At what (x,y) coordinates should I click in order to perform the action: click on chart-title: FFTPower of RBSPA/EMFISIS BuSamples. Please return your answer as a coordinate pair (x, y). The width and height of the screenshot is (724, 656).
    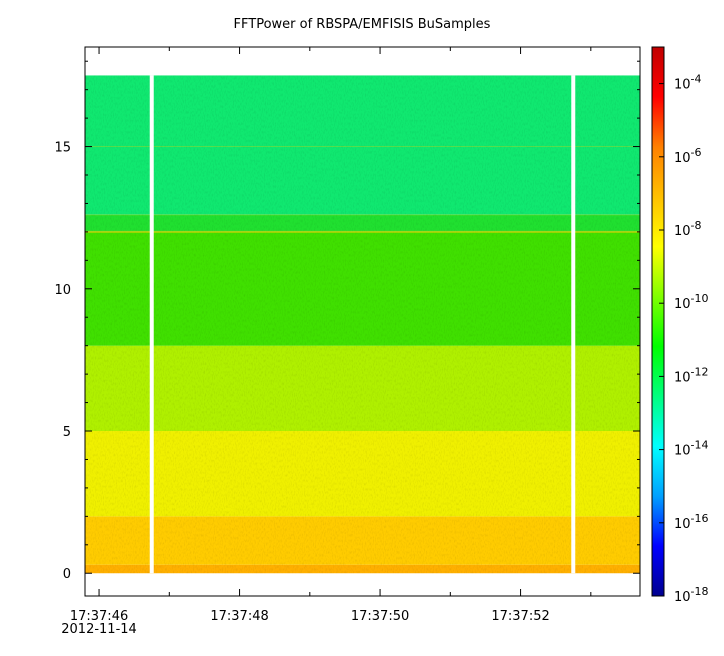
    Looking at the image, I should click on (362, 24).